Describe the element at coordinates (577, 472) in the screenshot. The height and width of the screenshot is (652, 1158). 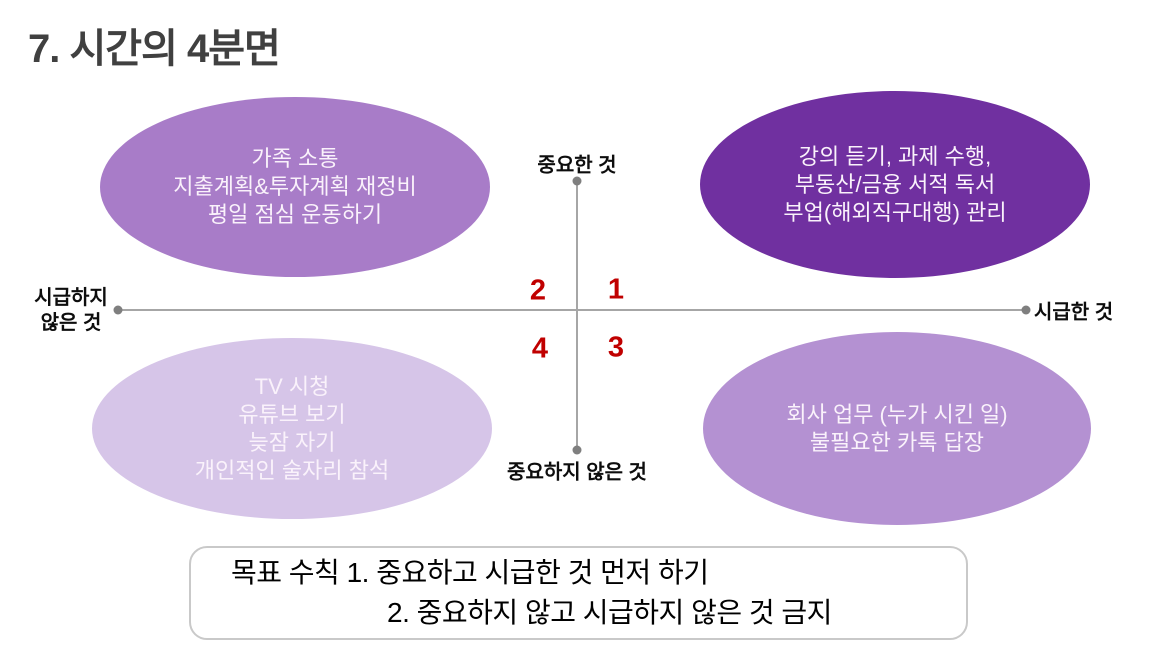
I see `axis-label-not-important: 중요하지 않은 것` at that location.